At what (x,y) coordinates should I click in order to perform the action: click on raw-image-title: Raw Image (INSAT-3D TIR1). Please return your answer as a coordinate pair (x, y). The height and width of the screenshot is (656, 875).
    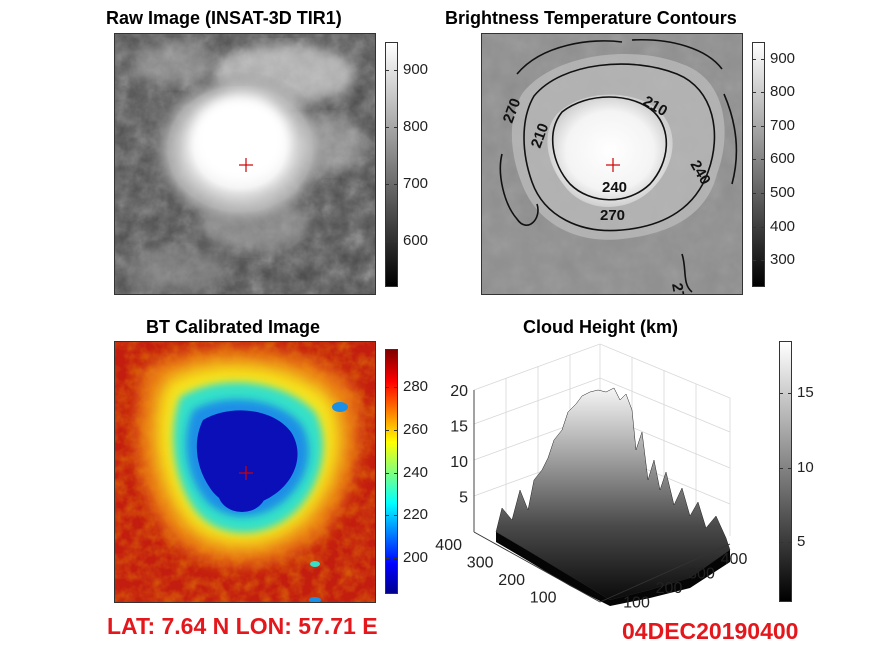
    Looking at the image, I should click on (224, 18).